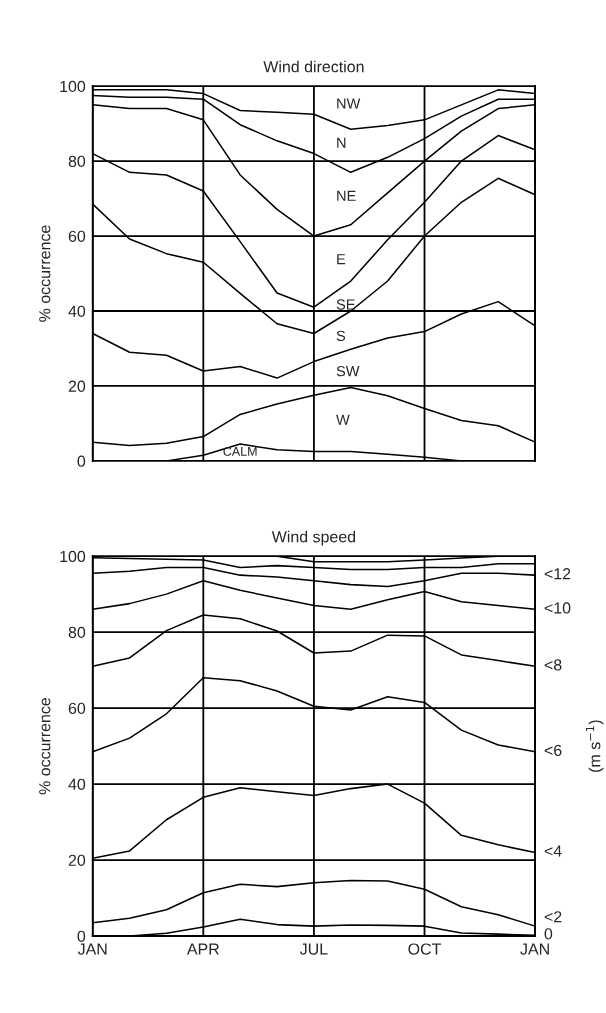 The image size is (606, 1013). I want to click on annotation: E, so click(341, 259).